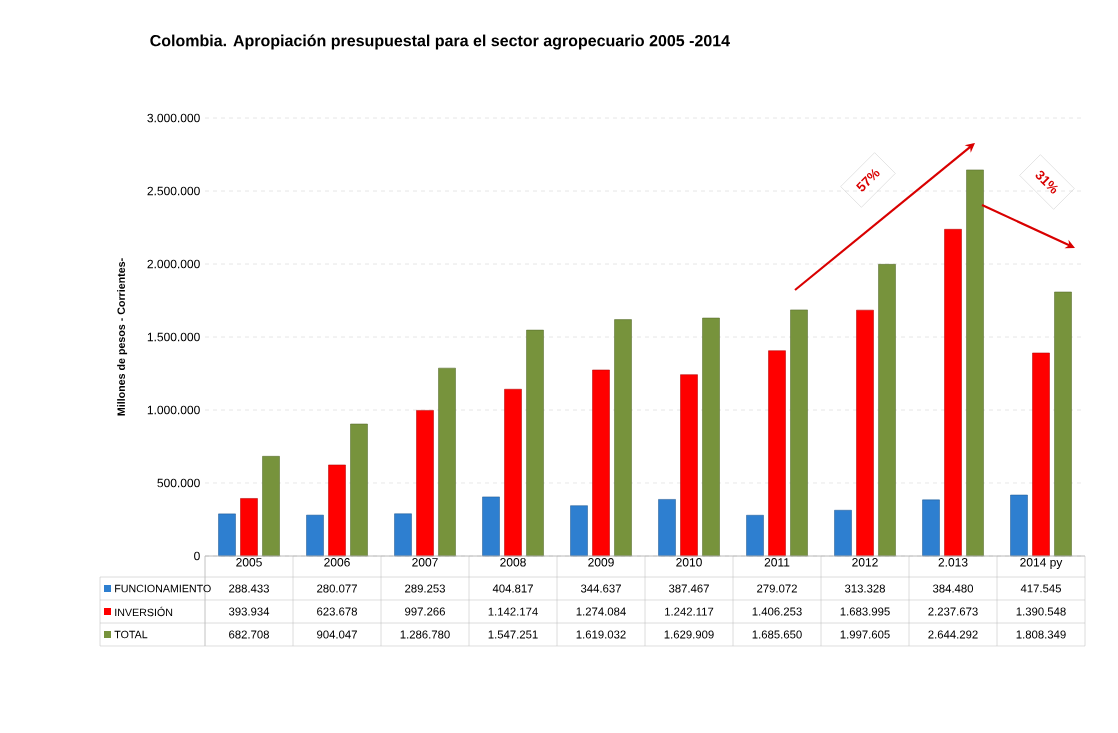 The image size is (1118, 733). What do you see at coordinates (777, 588) in the screenshot?
I see `data-label: 279.072` at bounding box center [777, 588].